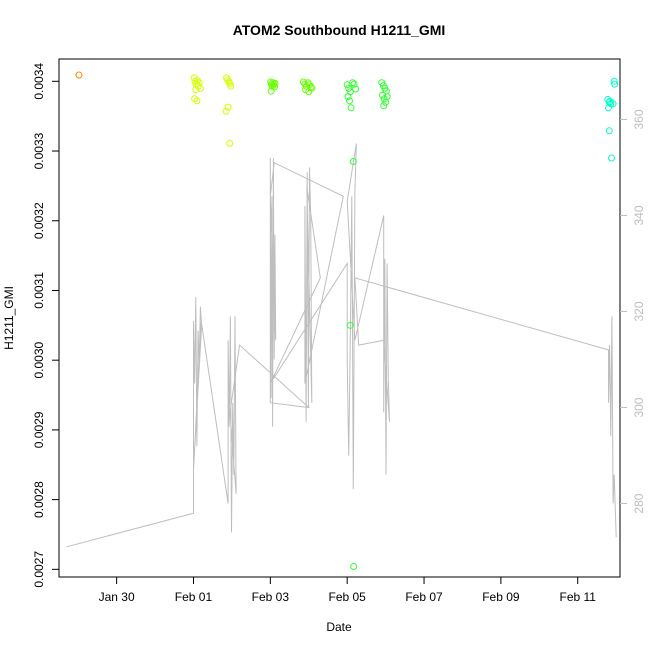 The width and height of the screenshot is (650, 650). I want to click on y2-tick-label: 280, so click(639, 503).